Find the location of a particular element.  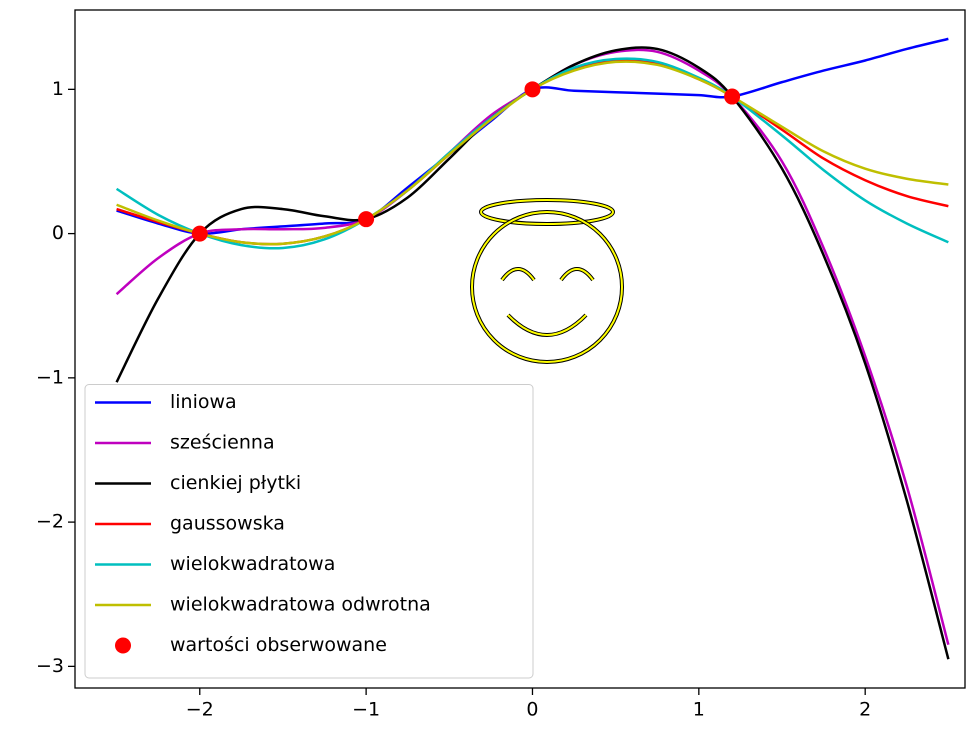

legend-label: wielokwadratowa is located at coordinates (252, 564).